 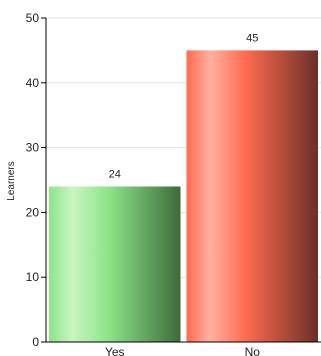 What do you see at coordinates (115, 174) in the screenshot?
I see `data-label-yes: 24` at bounding box center [115, 174].